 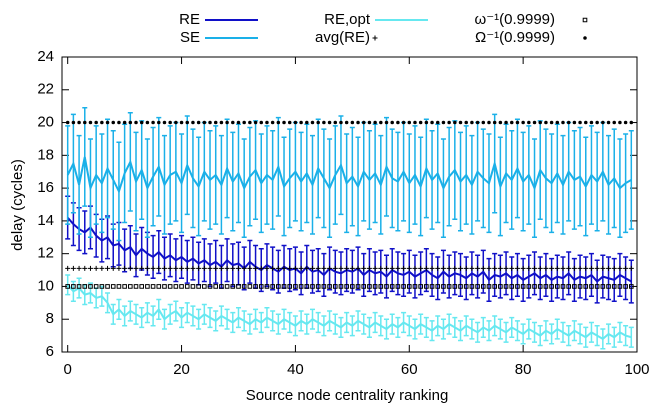 What do you see at coordinates (515, 19) in the screenshot?
I see `legend-label: ω⁻¹(0.9999)` at bounding box center [515, 19].